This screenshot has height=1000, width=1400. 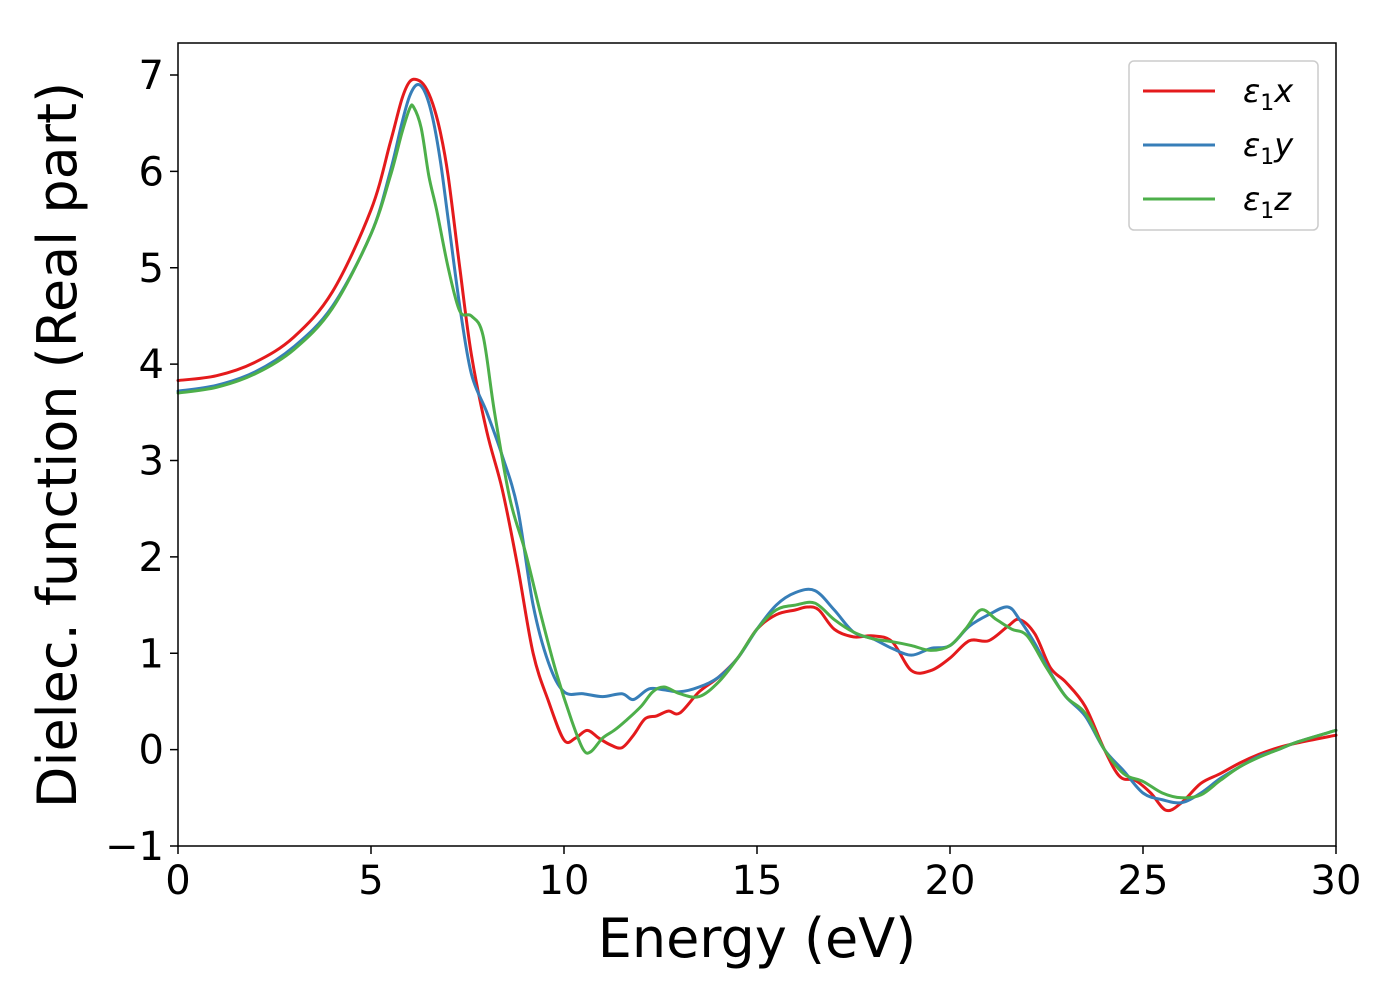 I want to click on y-tick-label: 2, so click(x=151, y=558).